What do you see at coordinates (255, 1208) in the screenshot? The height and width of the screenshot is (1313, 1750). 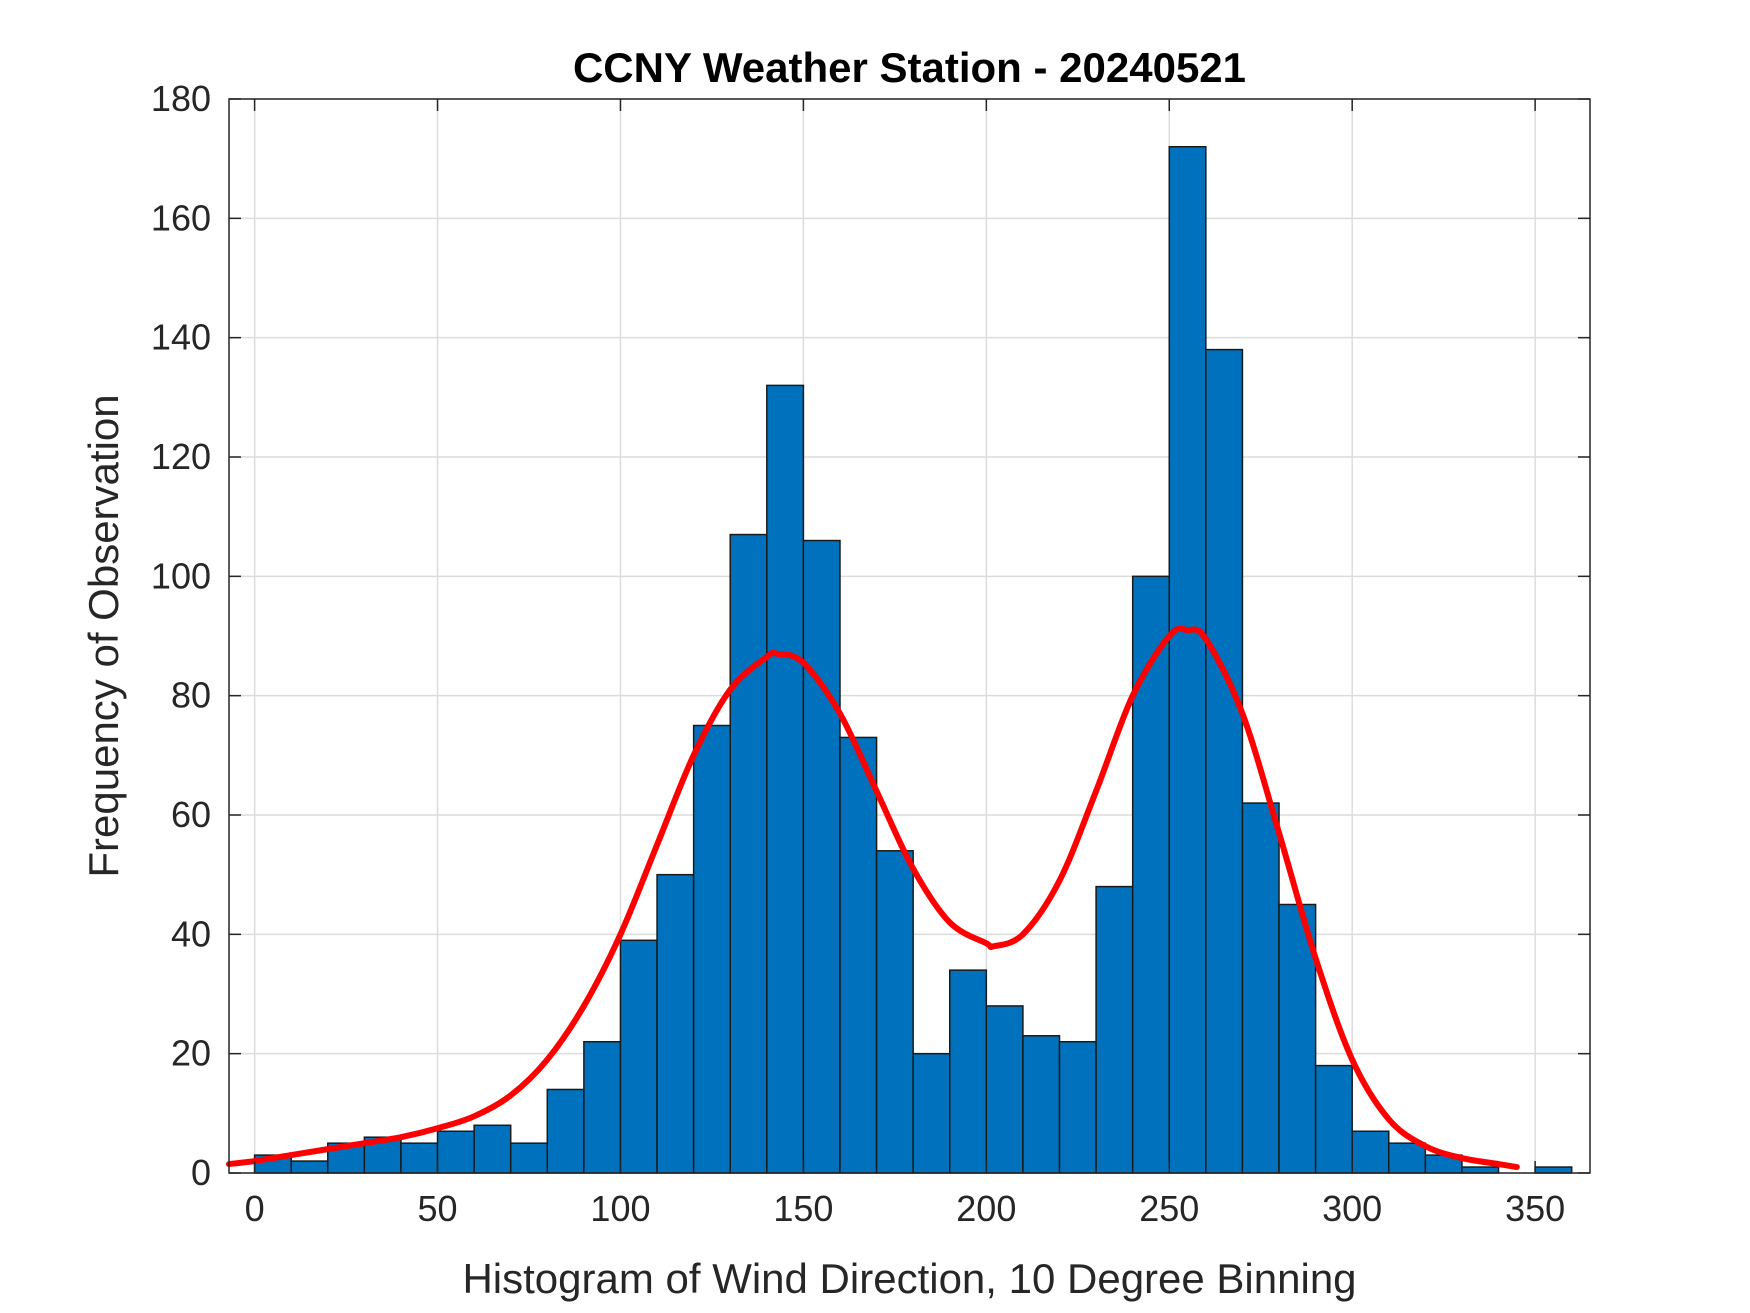 I see `x-tick-label: 0` at bounding box center [255, 1208].